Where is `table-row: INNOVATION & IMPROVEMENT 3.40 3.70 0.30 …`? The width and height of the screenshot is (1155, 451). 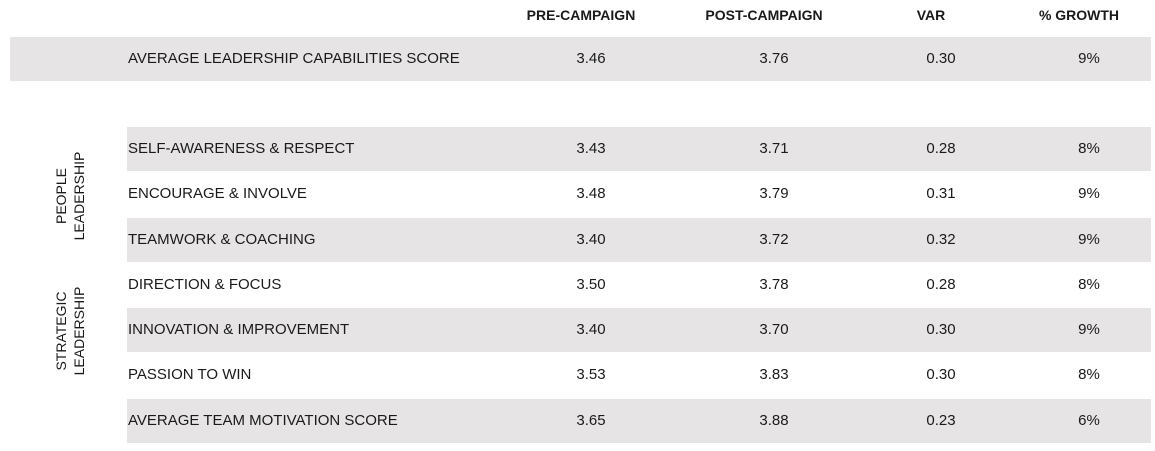
table-row: INNOVATION & IMPROVEMENT 3.40 3.70 0.30 … is located at coordinates (639, 330).